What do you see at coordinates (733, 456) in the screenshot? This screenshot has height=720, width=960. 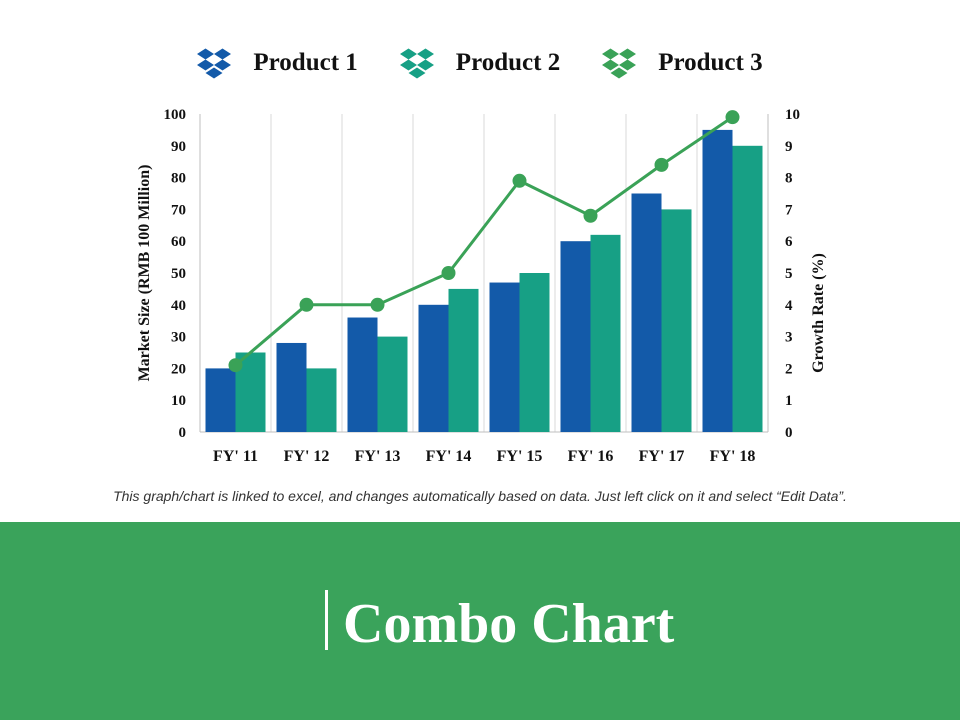 I see `x-tick-label: FY' 18` at bounding box center [733, 456].